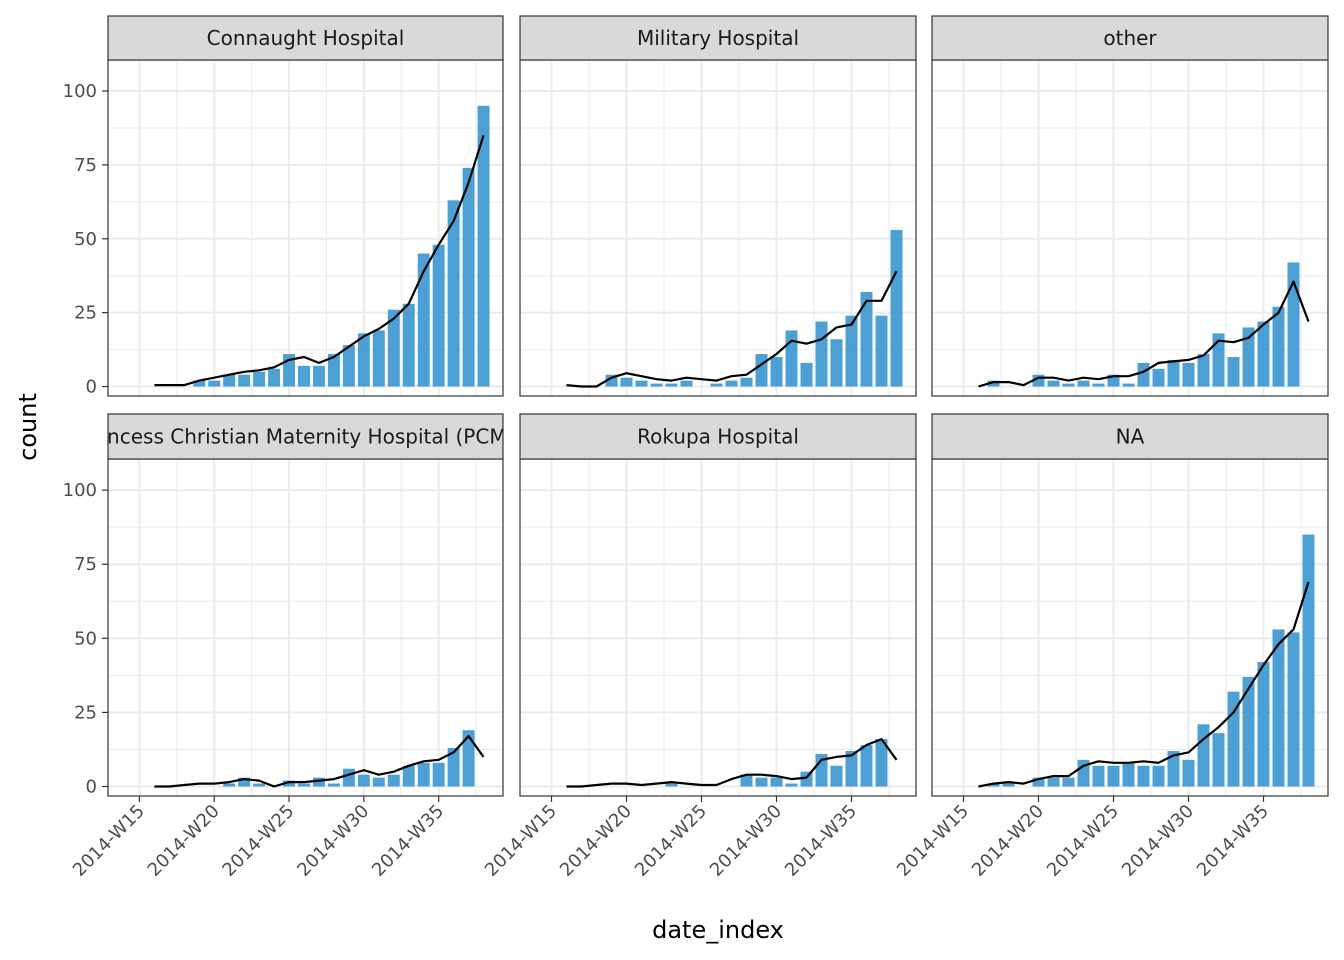 This screenshot has width=1344, height=960. What do you see at coordinates (91, 387) in the screenshot?
I see `y-tick-label: 0` at bounding box center [91, 387].